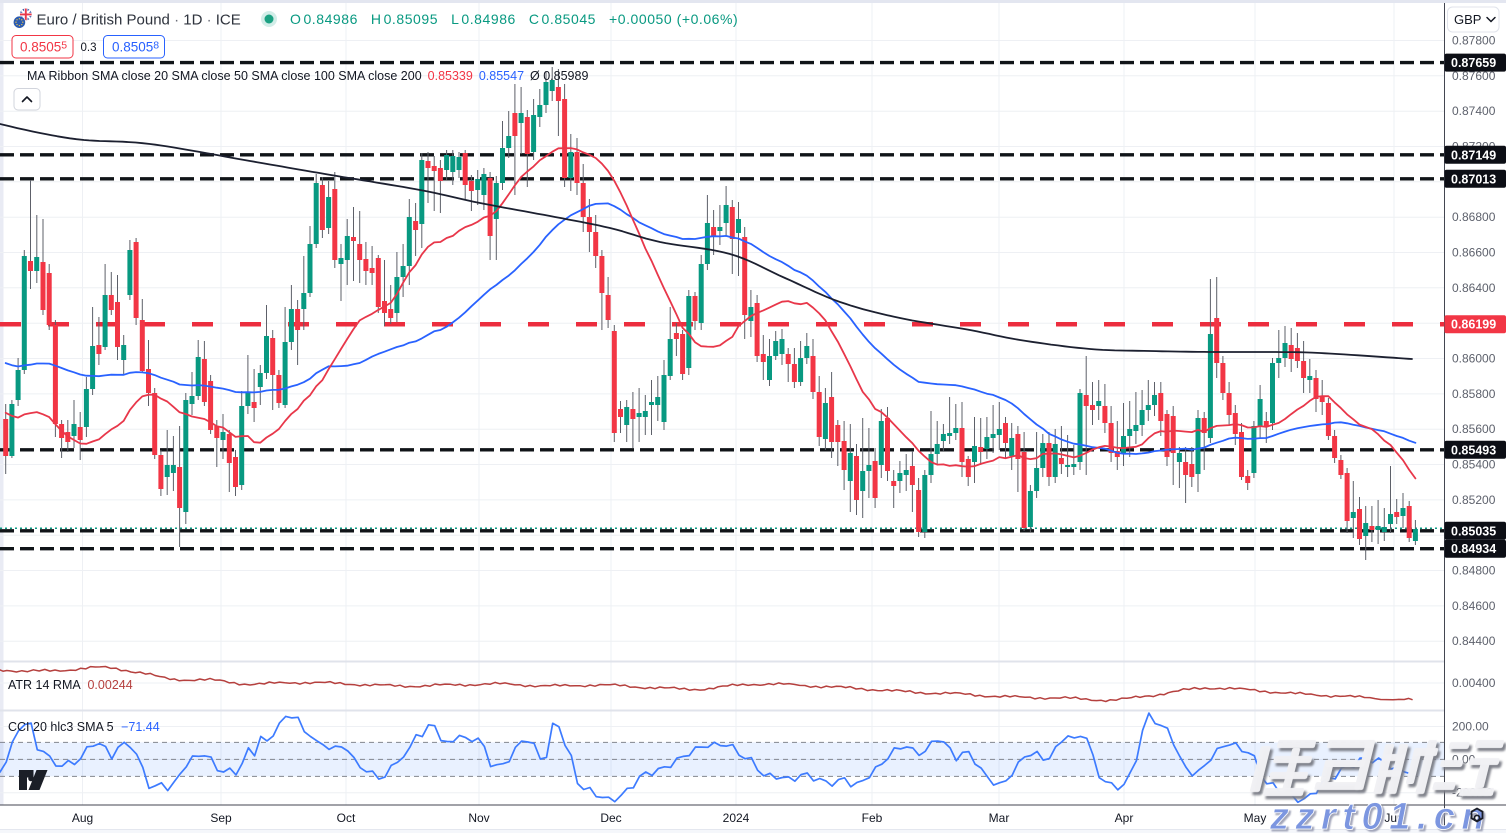 Image resolution: width=1506 pixels, height=833 pixels. I want to click on svg-text: May, so click(1255, 818).